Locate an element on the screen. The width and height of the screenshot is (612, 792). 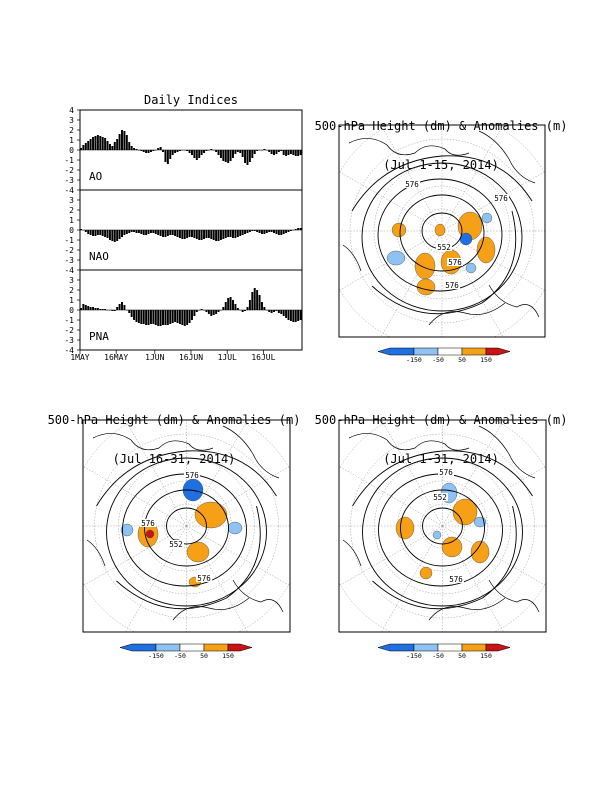
indices-title: Daily Indices is located at coordinates (191, 100).